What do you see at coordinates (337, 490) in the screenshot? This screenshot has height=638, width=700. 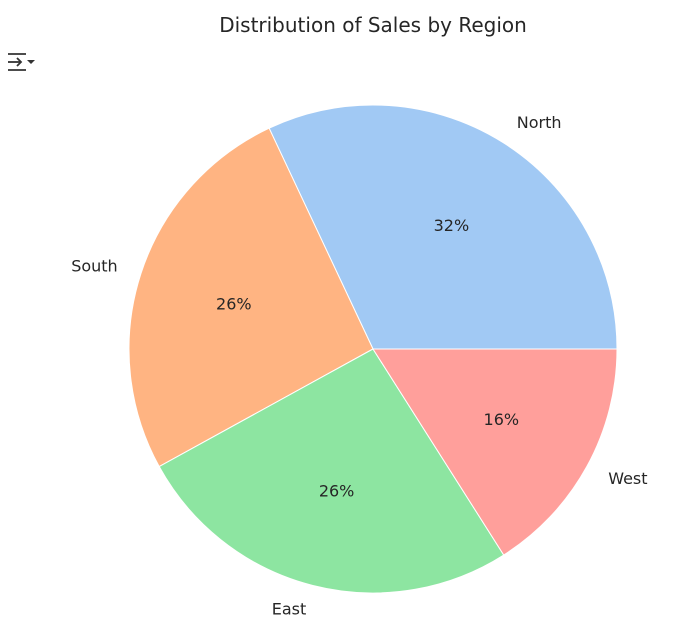 I see `slice-percent-east: 26%` at bounding box center [337, 490].